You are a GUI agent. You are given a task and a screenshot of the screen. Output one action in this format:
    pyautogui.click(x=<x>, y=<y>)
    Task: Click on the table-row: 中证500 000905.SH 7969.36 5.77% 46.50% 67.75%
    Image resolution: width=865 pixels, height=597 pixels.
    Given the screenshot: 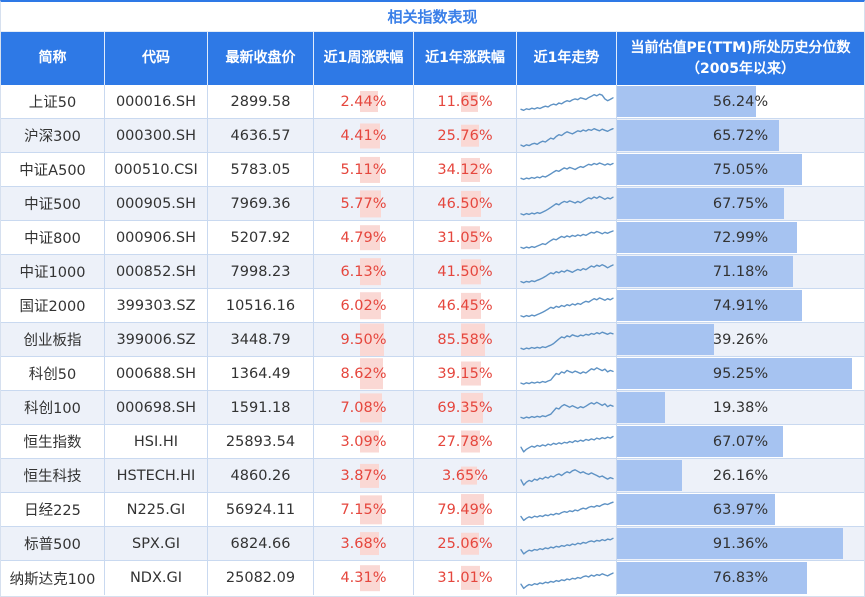 What is the action you would take?
    pyautogui.click(x=432, y=204)
    